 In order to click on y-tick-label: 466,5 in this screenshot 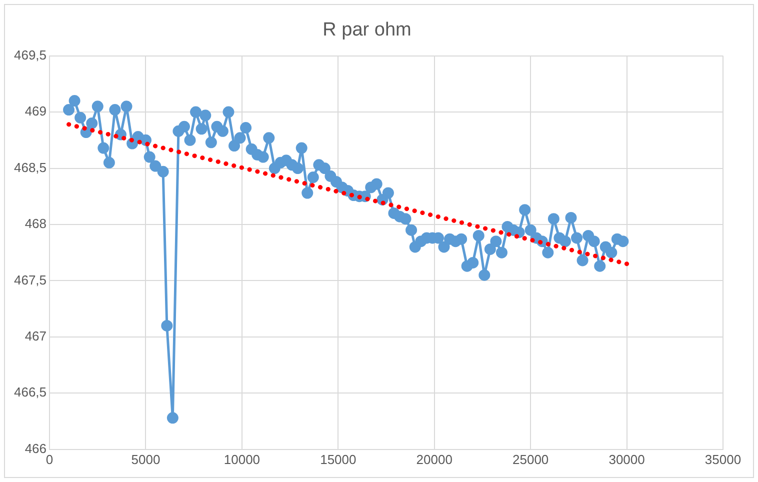, I will do `click(30, 392)`.